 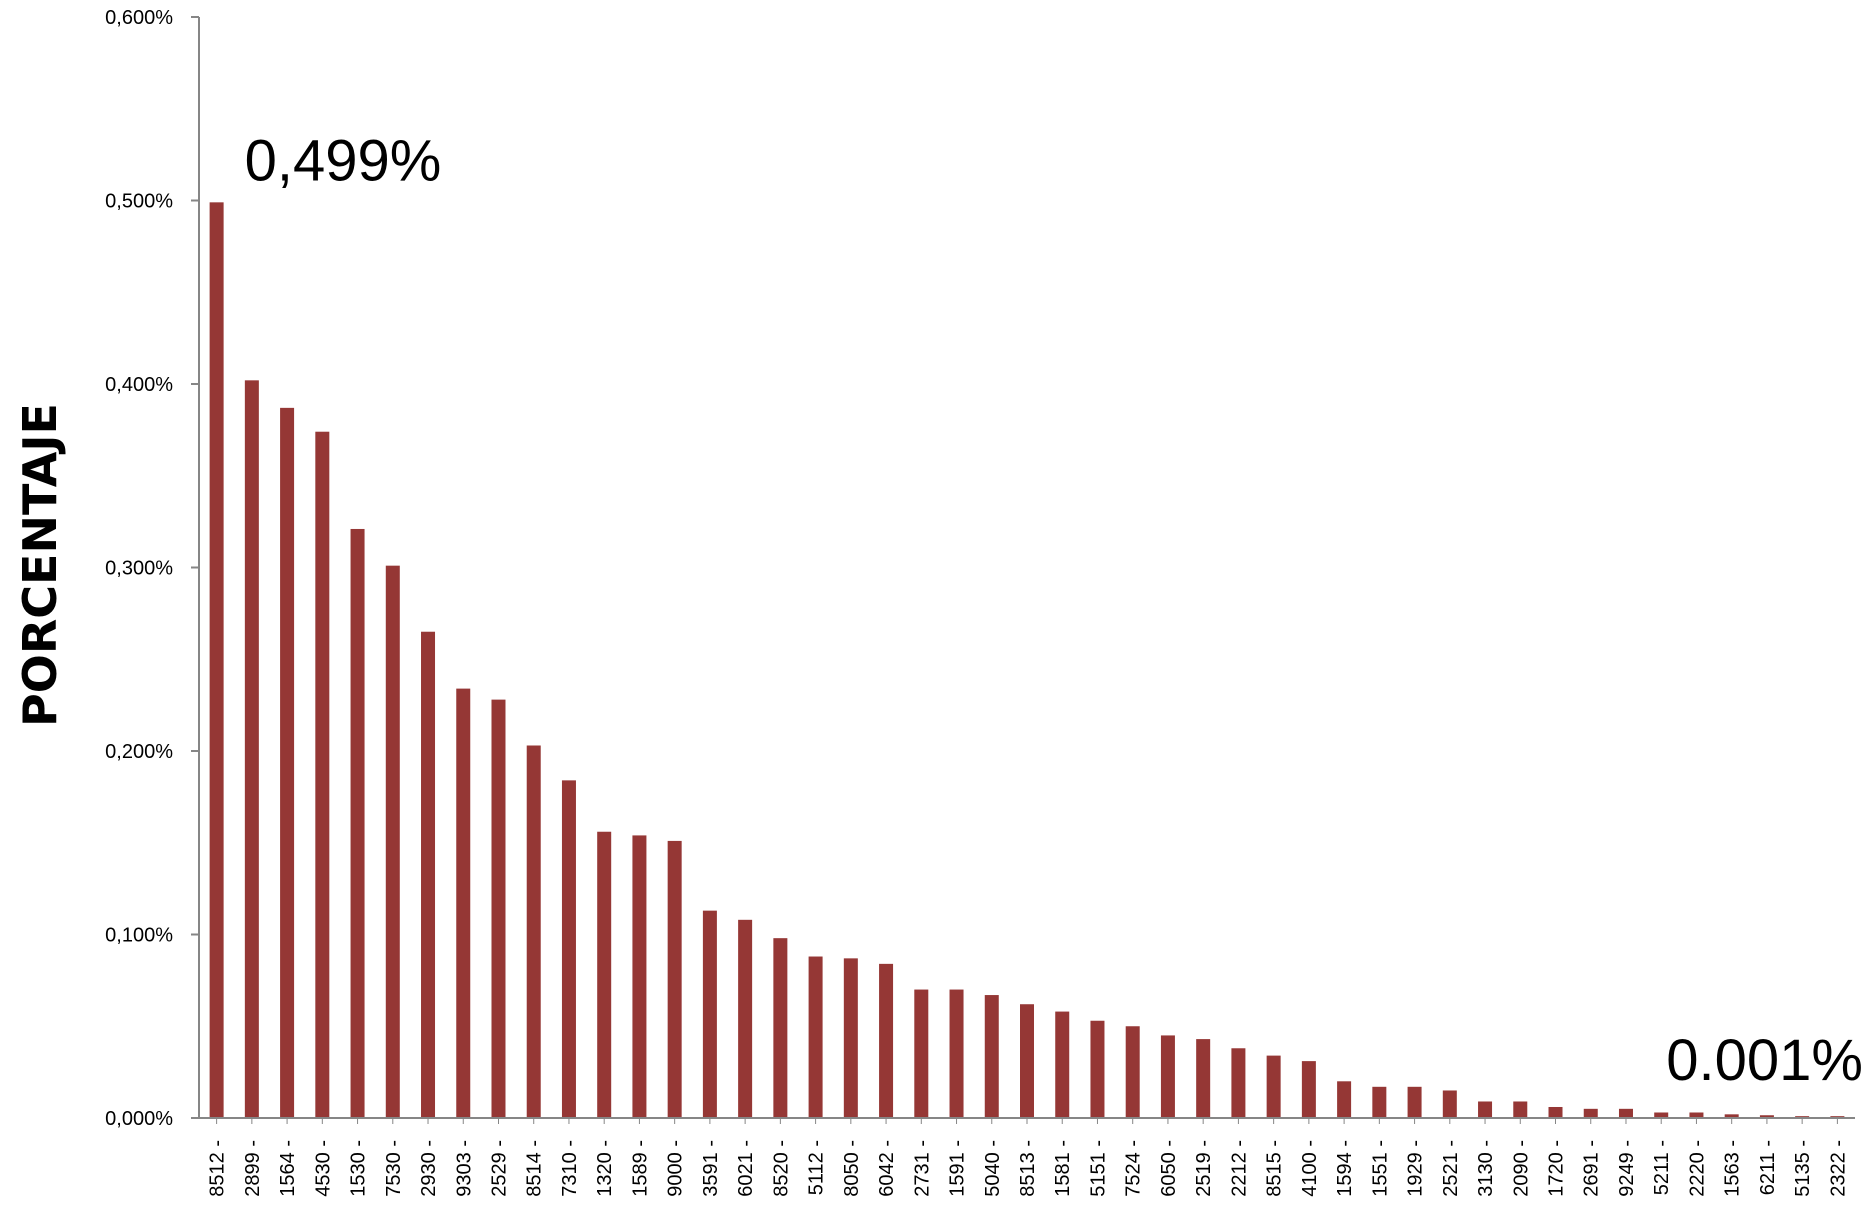 I want to click on x-tick-label: 2930 -, so click(x=429, y=1168).